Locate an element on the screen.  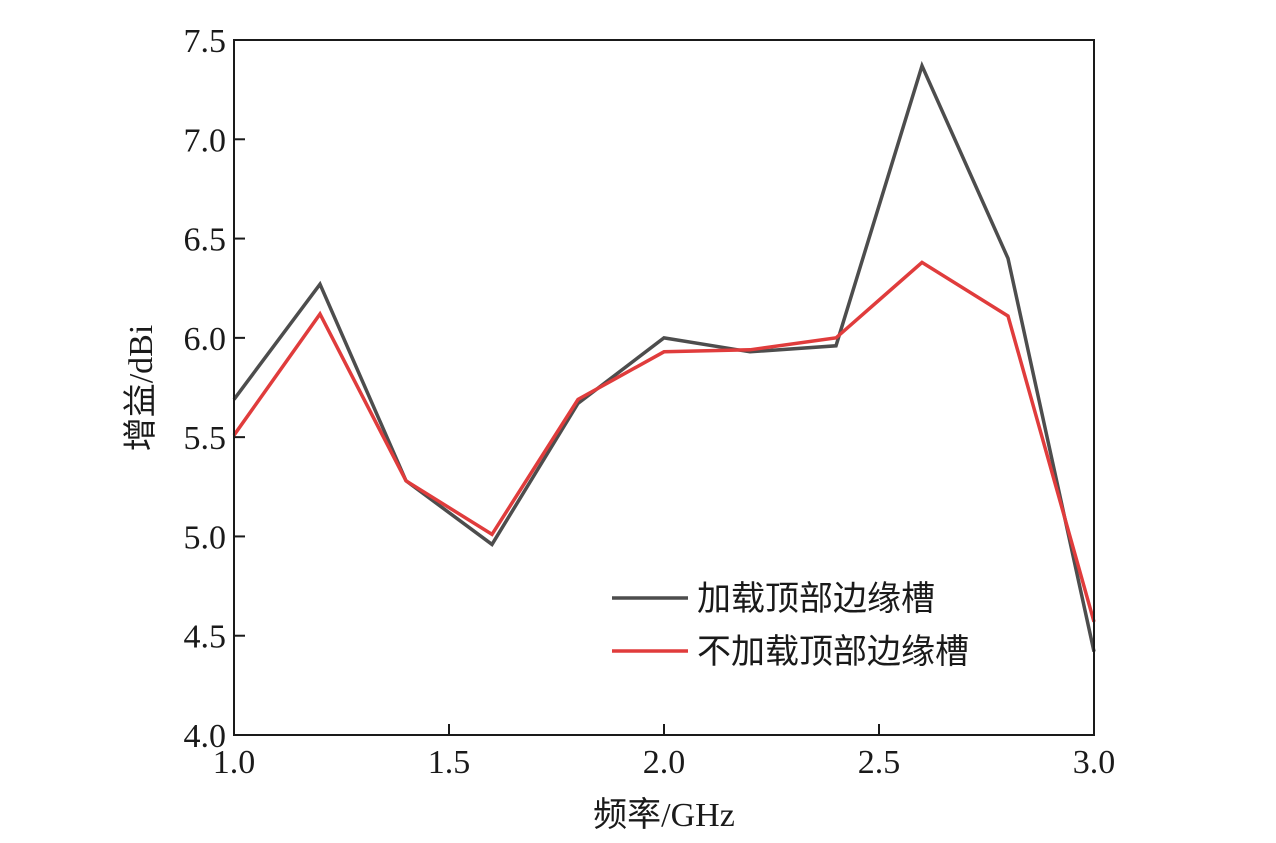
x-tick-label: 2.5 is located at coordinates (879, 762).